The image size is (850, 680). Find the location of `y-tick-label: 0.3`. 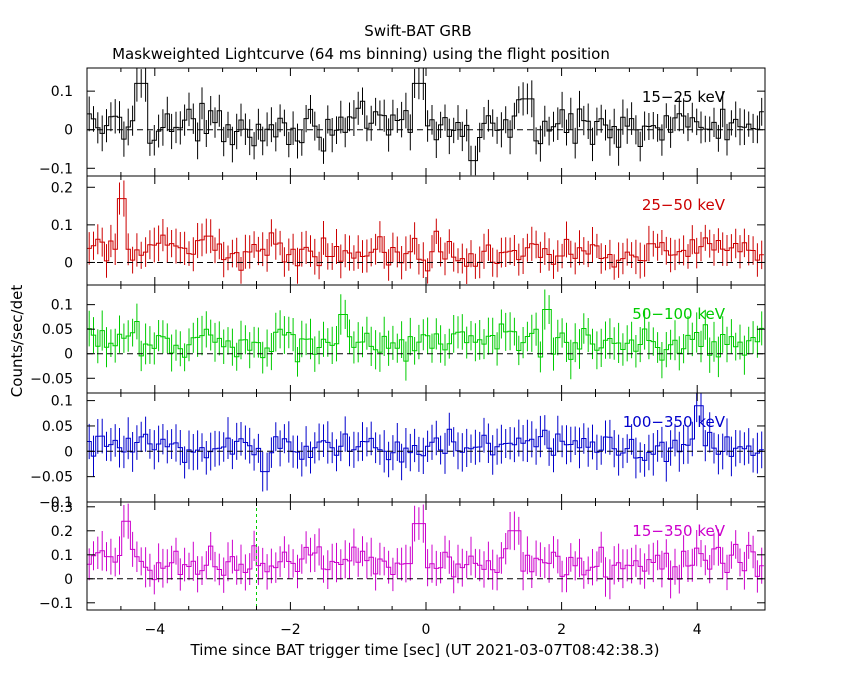

y-tick-label: 0.3 is located at coordinates (62, 508).